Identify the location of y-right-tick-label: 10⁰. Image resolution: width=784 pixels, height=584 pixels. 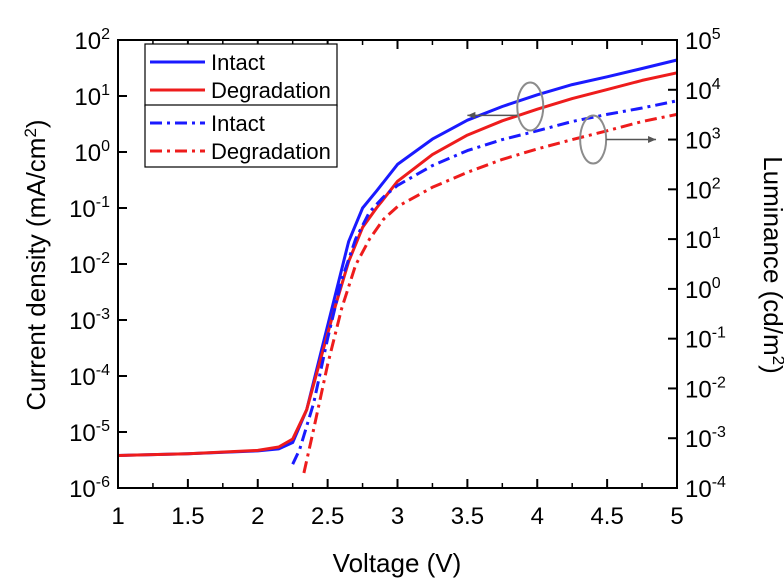
(703, 289).